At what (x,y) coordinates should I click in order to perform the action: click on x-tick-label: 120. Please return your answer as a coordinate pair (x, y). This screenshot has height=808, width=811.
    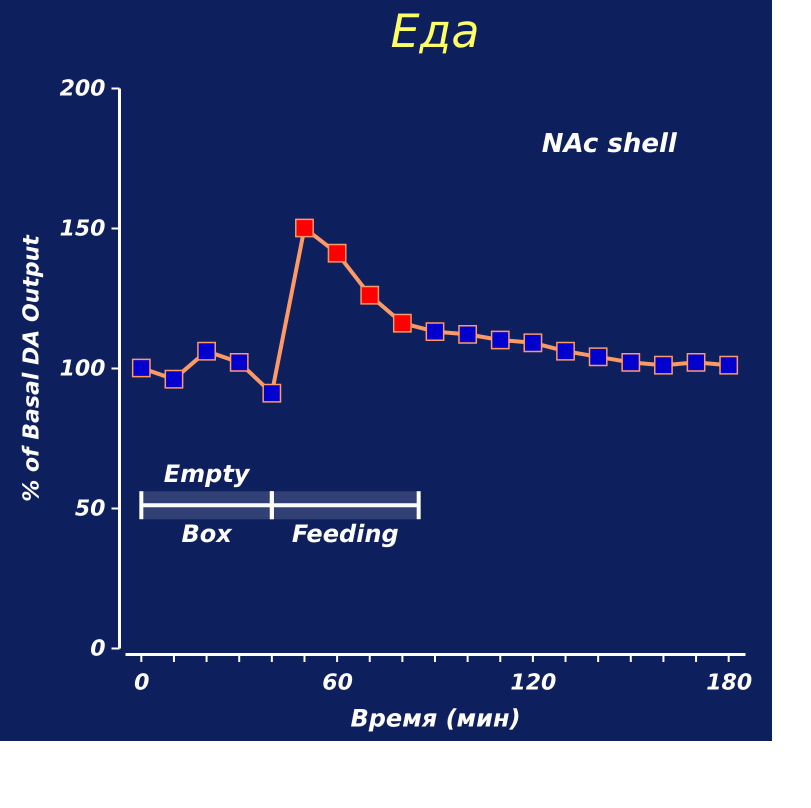
    Looking at the image, I should click on (533, 683).